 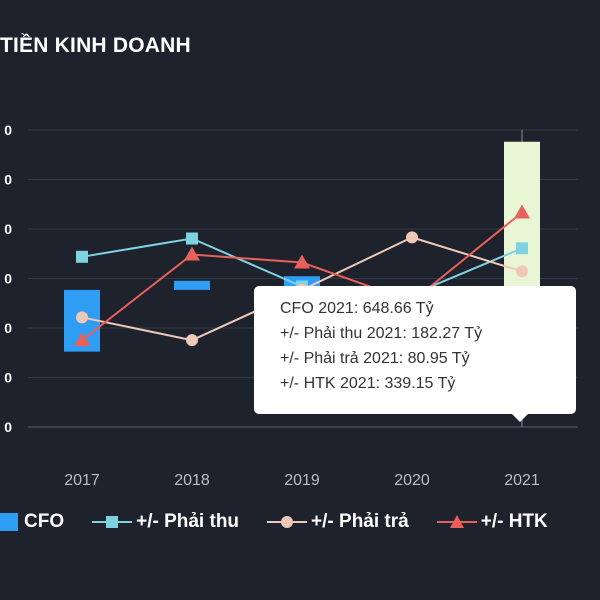 What do you see at coordinates (112, 522) in the screenshot?
I see `legend-square-marker-icon` at bounding box center [112, 522].